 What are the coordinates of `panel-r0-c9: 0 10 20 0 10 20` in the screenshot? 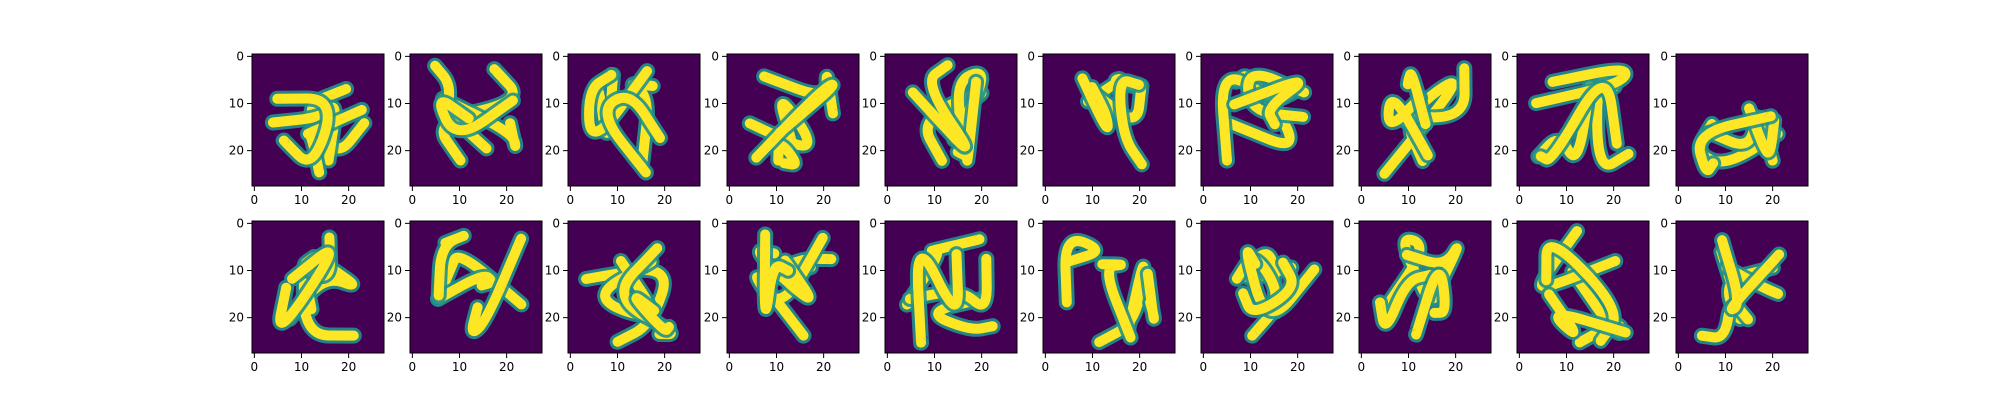 It's located at (1731, 128).